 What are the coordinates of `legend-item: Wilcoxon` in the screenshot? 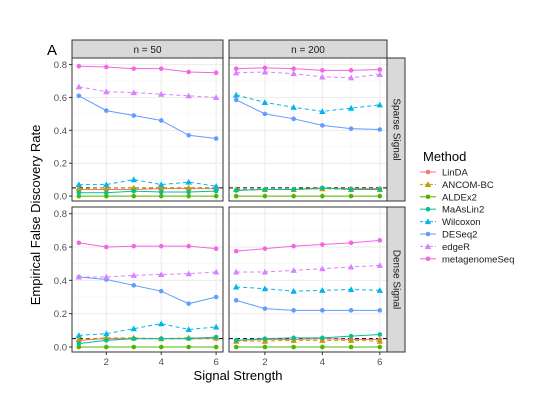 It's located at (450, 222).